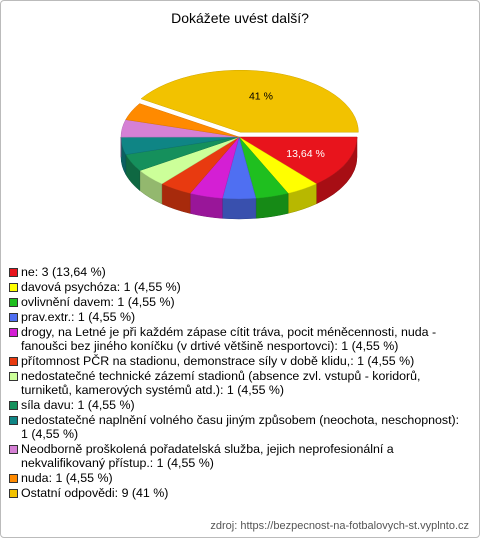 This screenshot has width=480, height=538. What do you see at coordinates (238, 478) in the screenshot?
I see `legend-item: nuda: 1 (4,55 %)` at bounding box center [238, 478].